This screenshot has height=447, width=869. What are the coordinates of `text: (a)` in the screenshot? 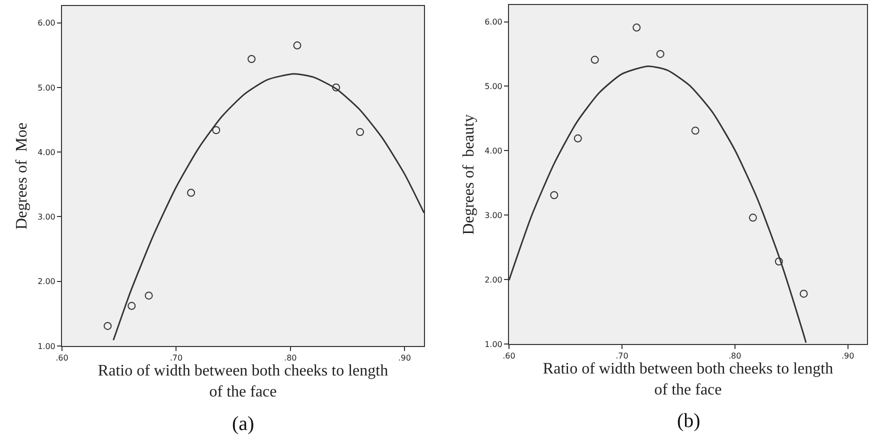 It's located at (243, 424).